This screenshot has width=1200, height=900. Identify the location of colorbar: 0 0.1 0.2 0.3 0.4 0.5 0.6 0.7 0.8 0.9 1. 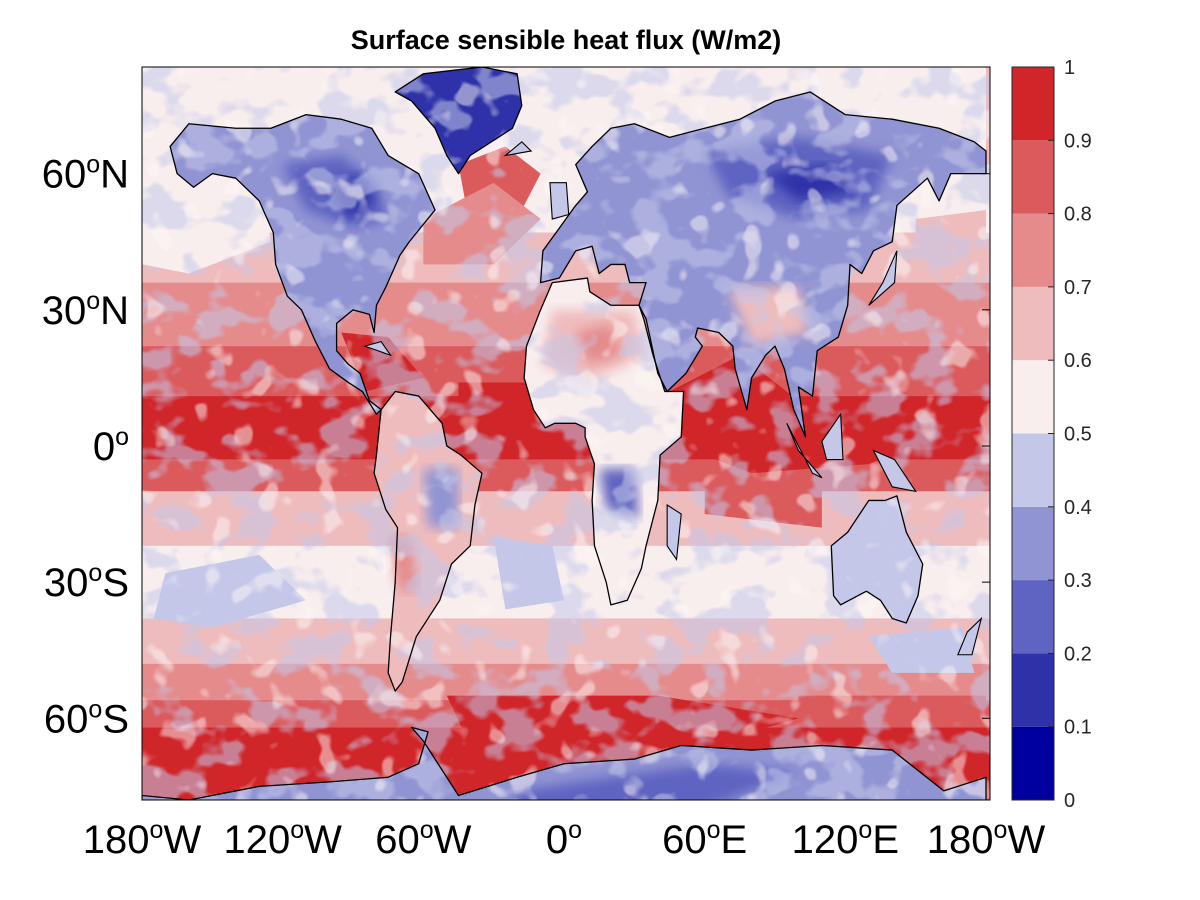
(1051, 434).